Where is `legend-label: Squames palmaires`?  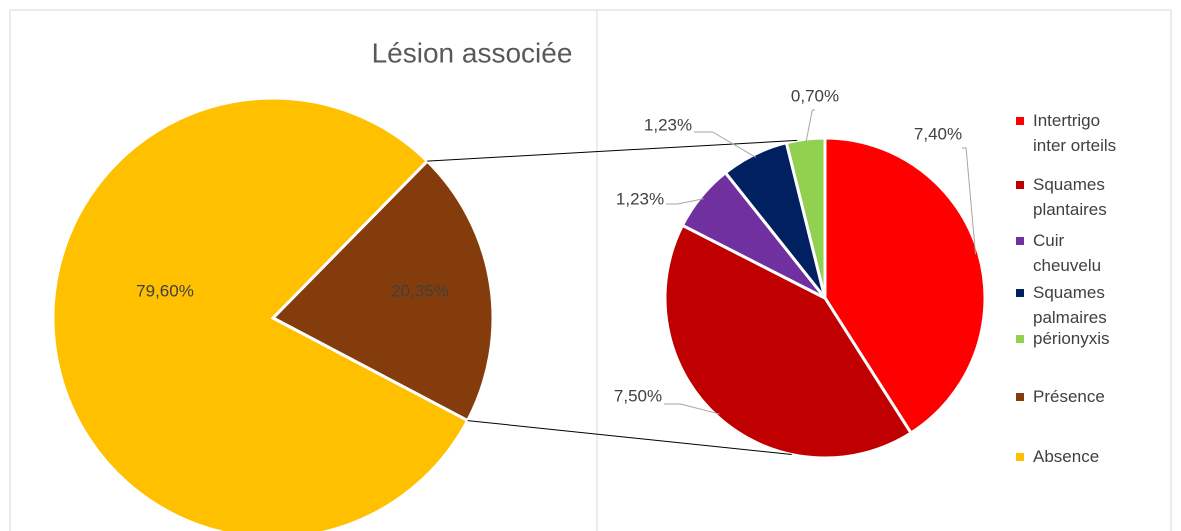 legend-label: Squames palmaires is located at coordinates (1070, 305).